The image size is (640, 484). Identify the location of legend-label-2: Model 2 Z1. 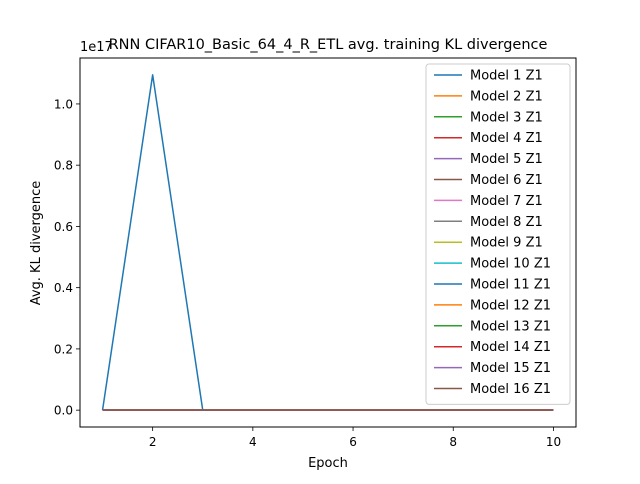
(506, 96).